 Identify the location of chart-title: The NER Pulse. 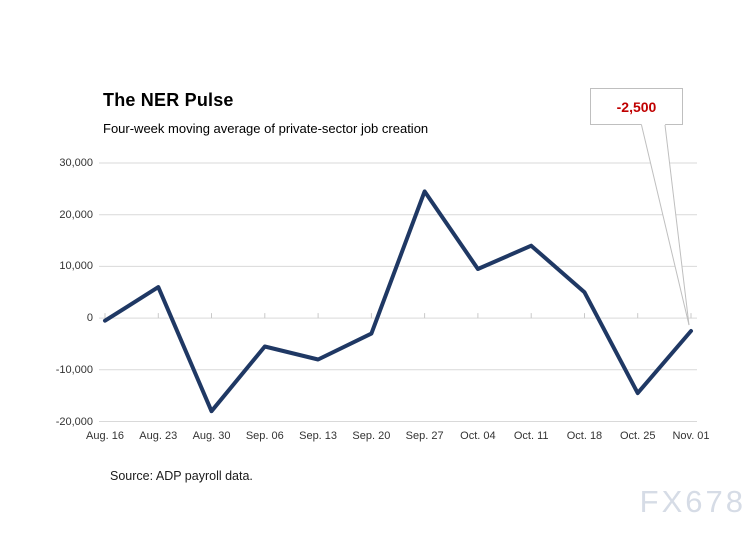
(168, 100).